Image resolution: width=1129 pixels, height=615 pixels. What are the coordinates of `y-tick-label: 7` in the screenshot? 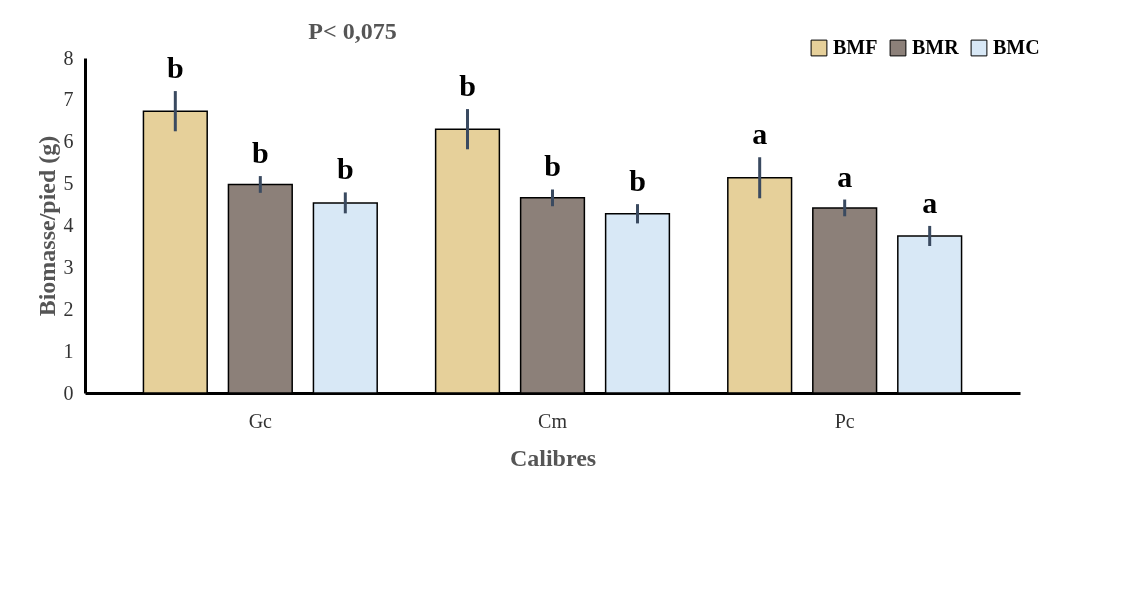 It's located at (68, 99).